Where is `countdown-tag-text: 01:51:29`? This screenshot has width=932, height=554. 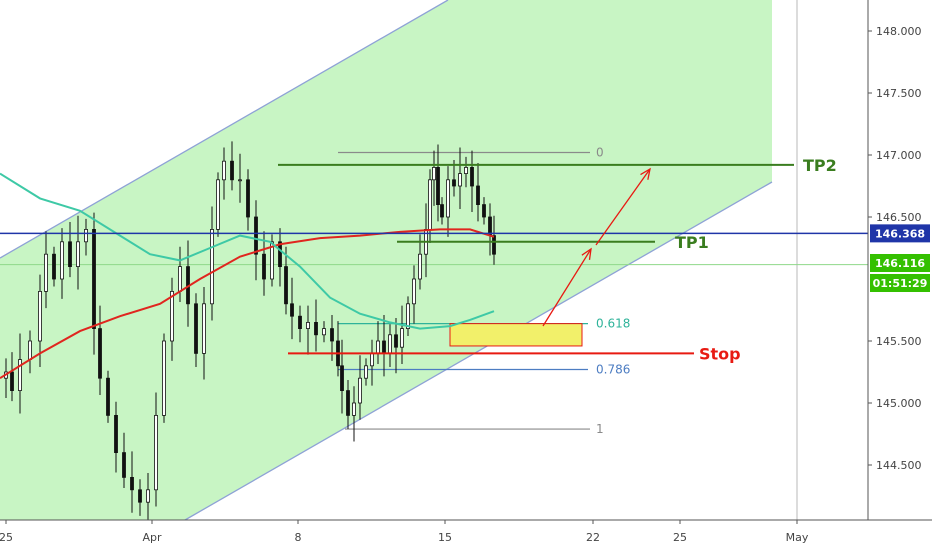
countdown-tag-text: 01:51:29 is located at coordinates (900, 283).